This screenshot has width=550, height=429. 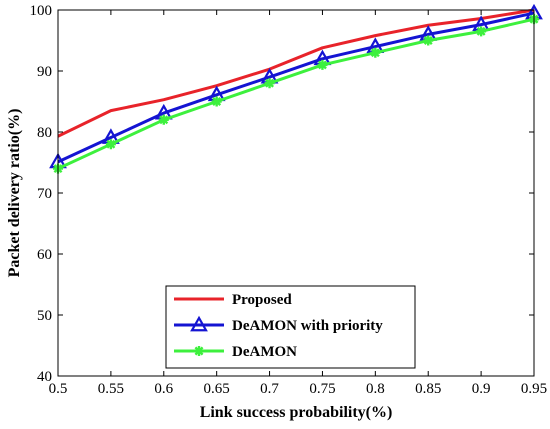 What do you see at coordinates (44, 255) in the screenshot?
I see `y-tick-label: 60` at bounding box center [44, 255].